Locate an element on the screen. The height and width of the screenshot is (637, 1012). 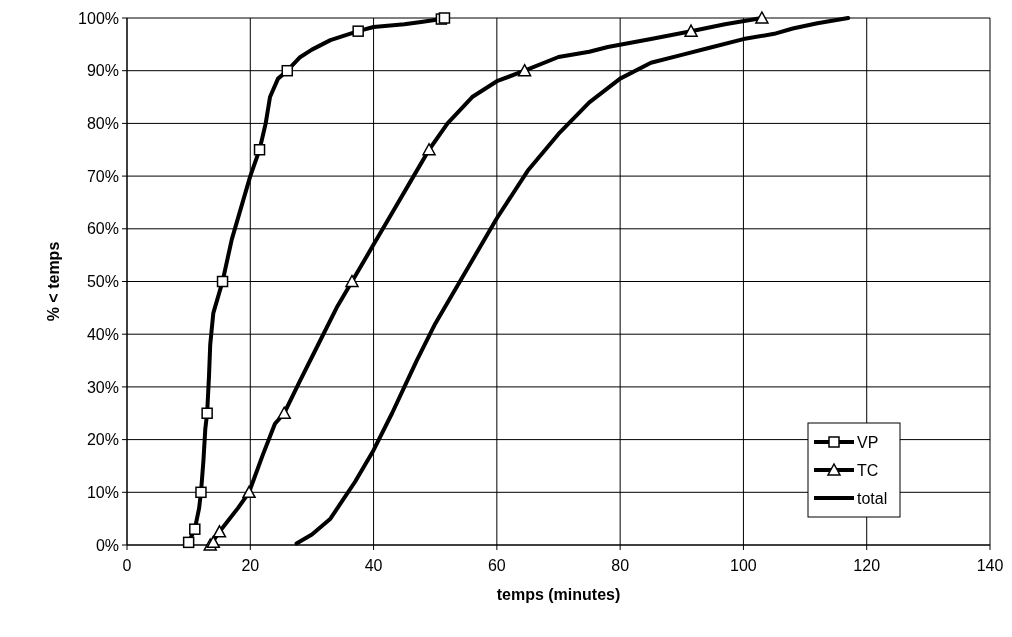
y-tick-label: 60% is located at coordinates (102, 229).